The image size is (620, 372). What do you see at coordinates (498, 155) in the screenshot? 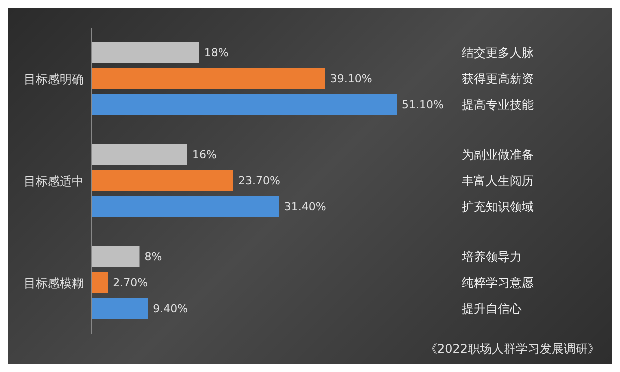
I see `text: 为副业做准备` at bounding box center [498, 155].